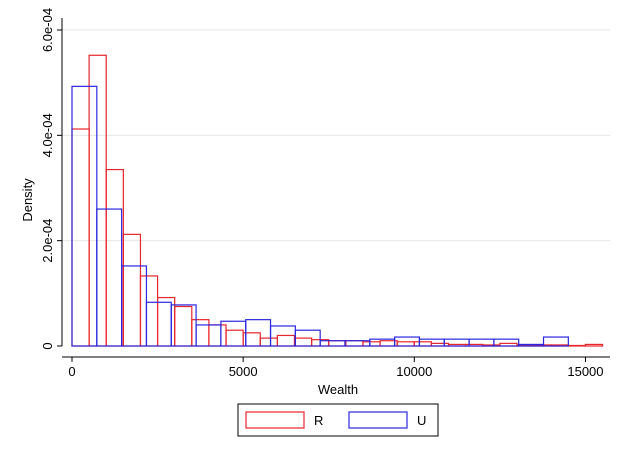  I want to click on y-tick-label-3: 6.0e-04, so click(47, 30).